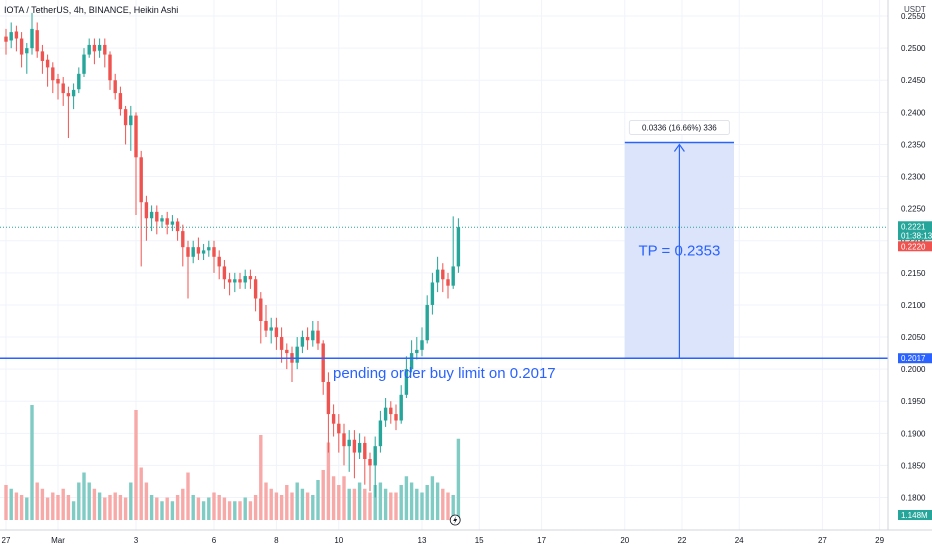  I want to click on x-tick-label: 17, so click(541, 540).